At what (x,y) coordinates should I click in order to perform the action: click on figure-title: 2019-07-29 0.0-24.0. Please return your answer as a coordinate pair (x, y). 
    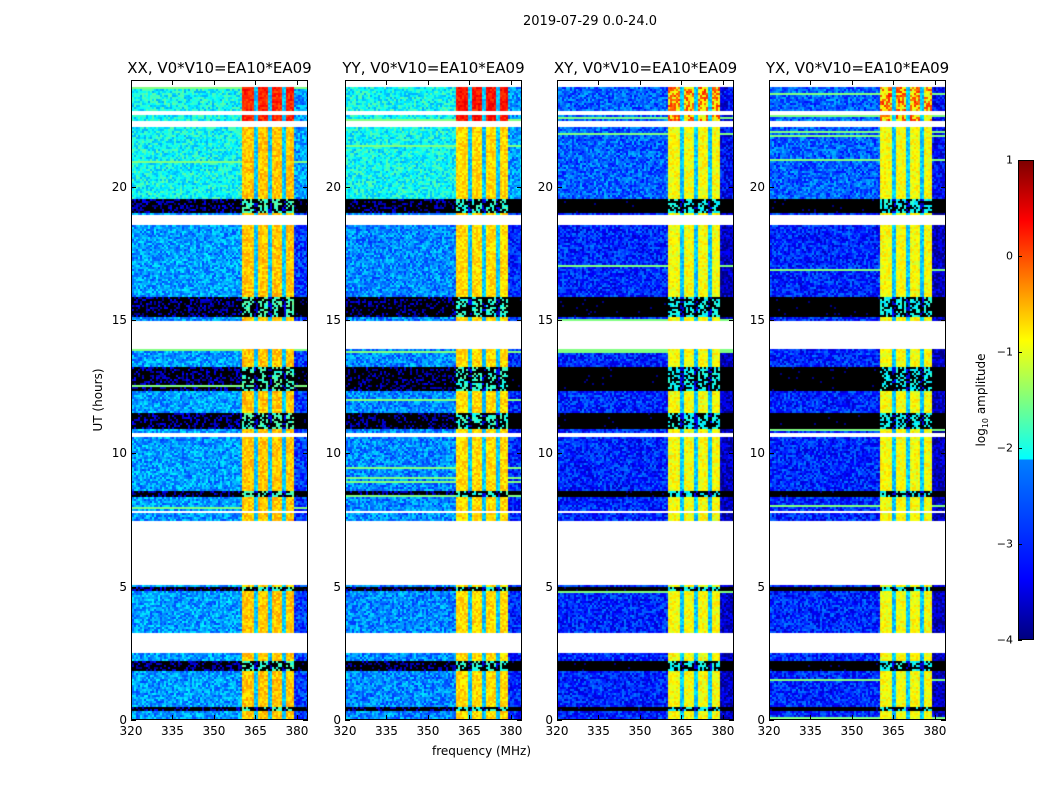
    Looking at the image, I should click on (590, 21).